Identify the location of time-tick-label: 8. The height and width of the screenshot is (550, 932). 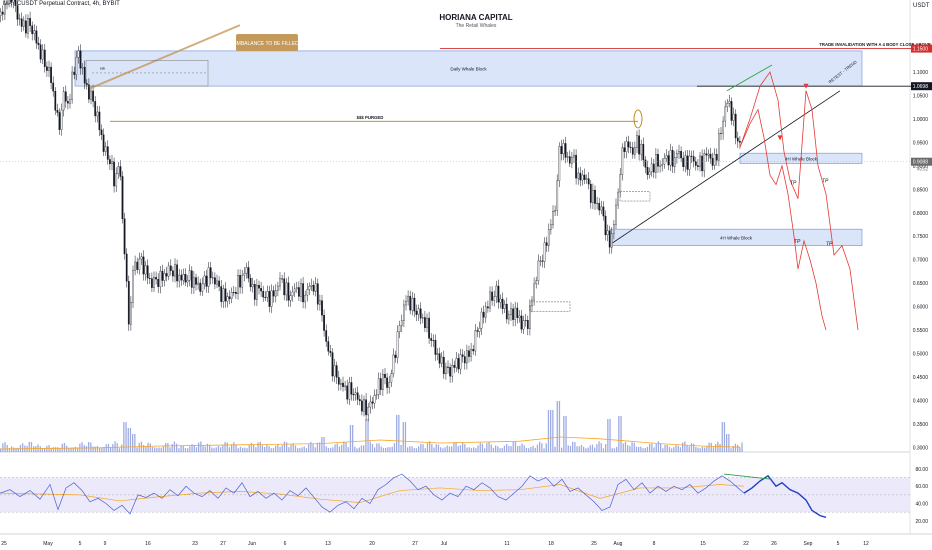
(654, 544).